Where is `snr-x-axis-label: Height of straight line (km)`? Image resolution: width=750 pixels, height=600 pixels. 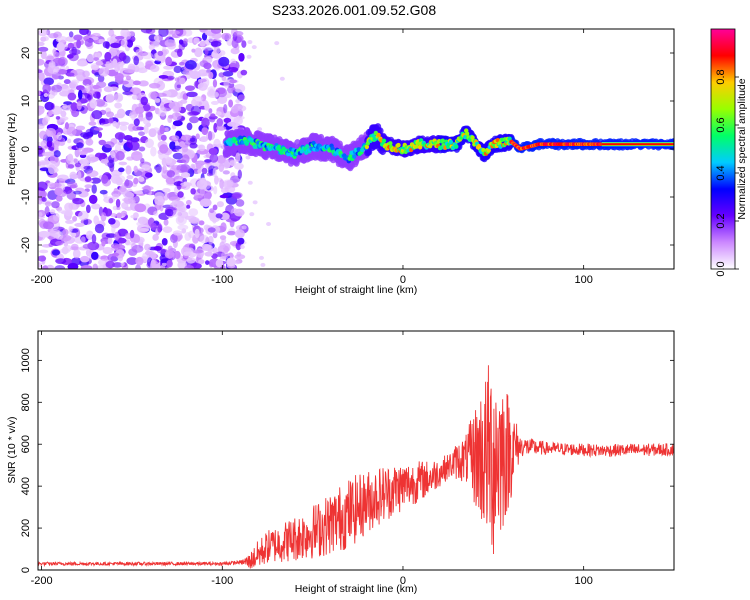
snr-x-axis-label: Height of straight line (km) is located at coordinates (356, 589).